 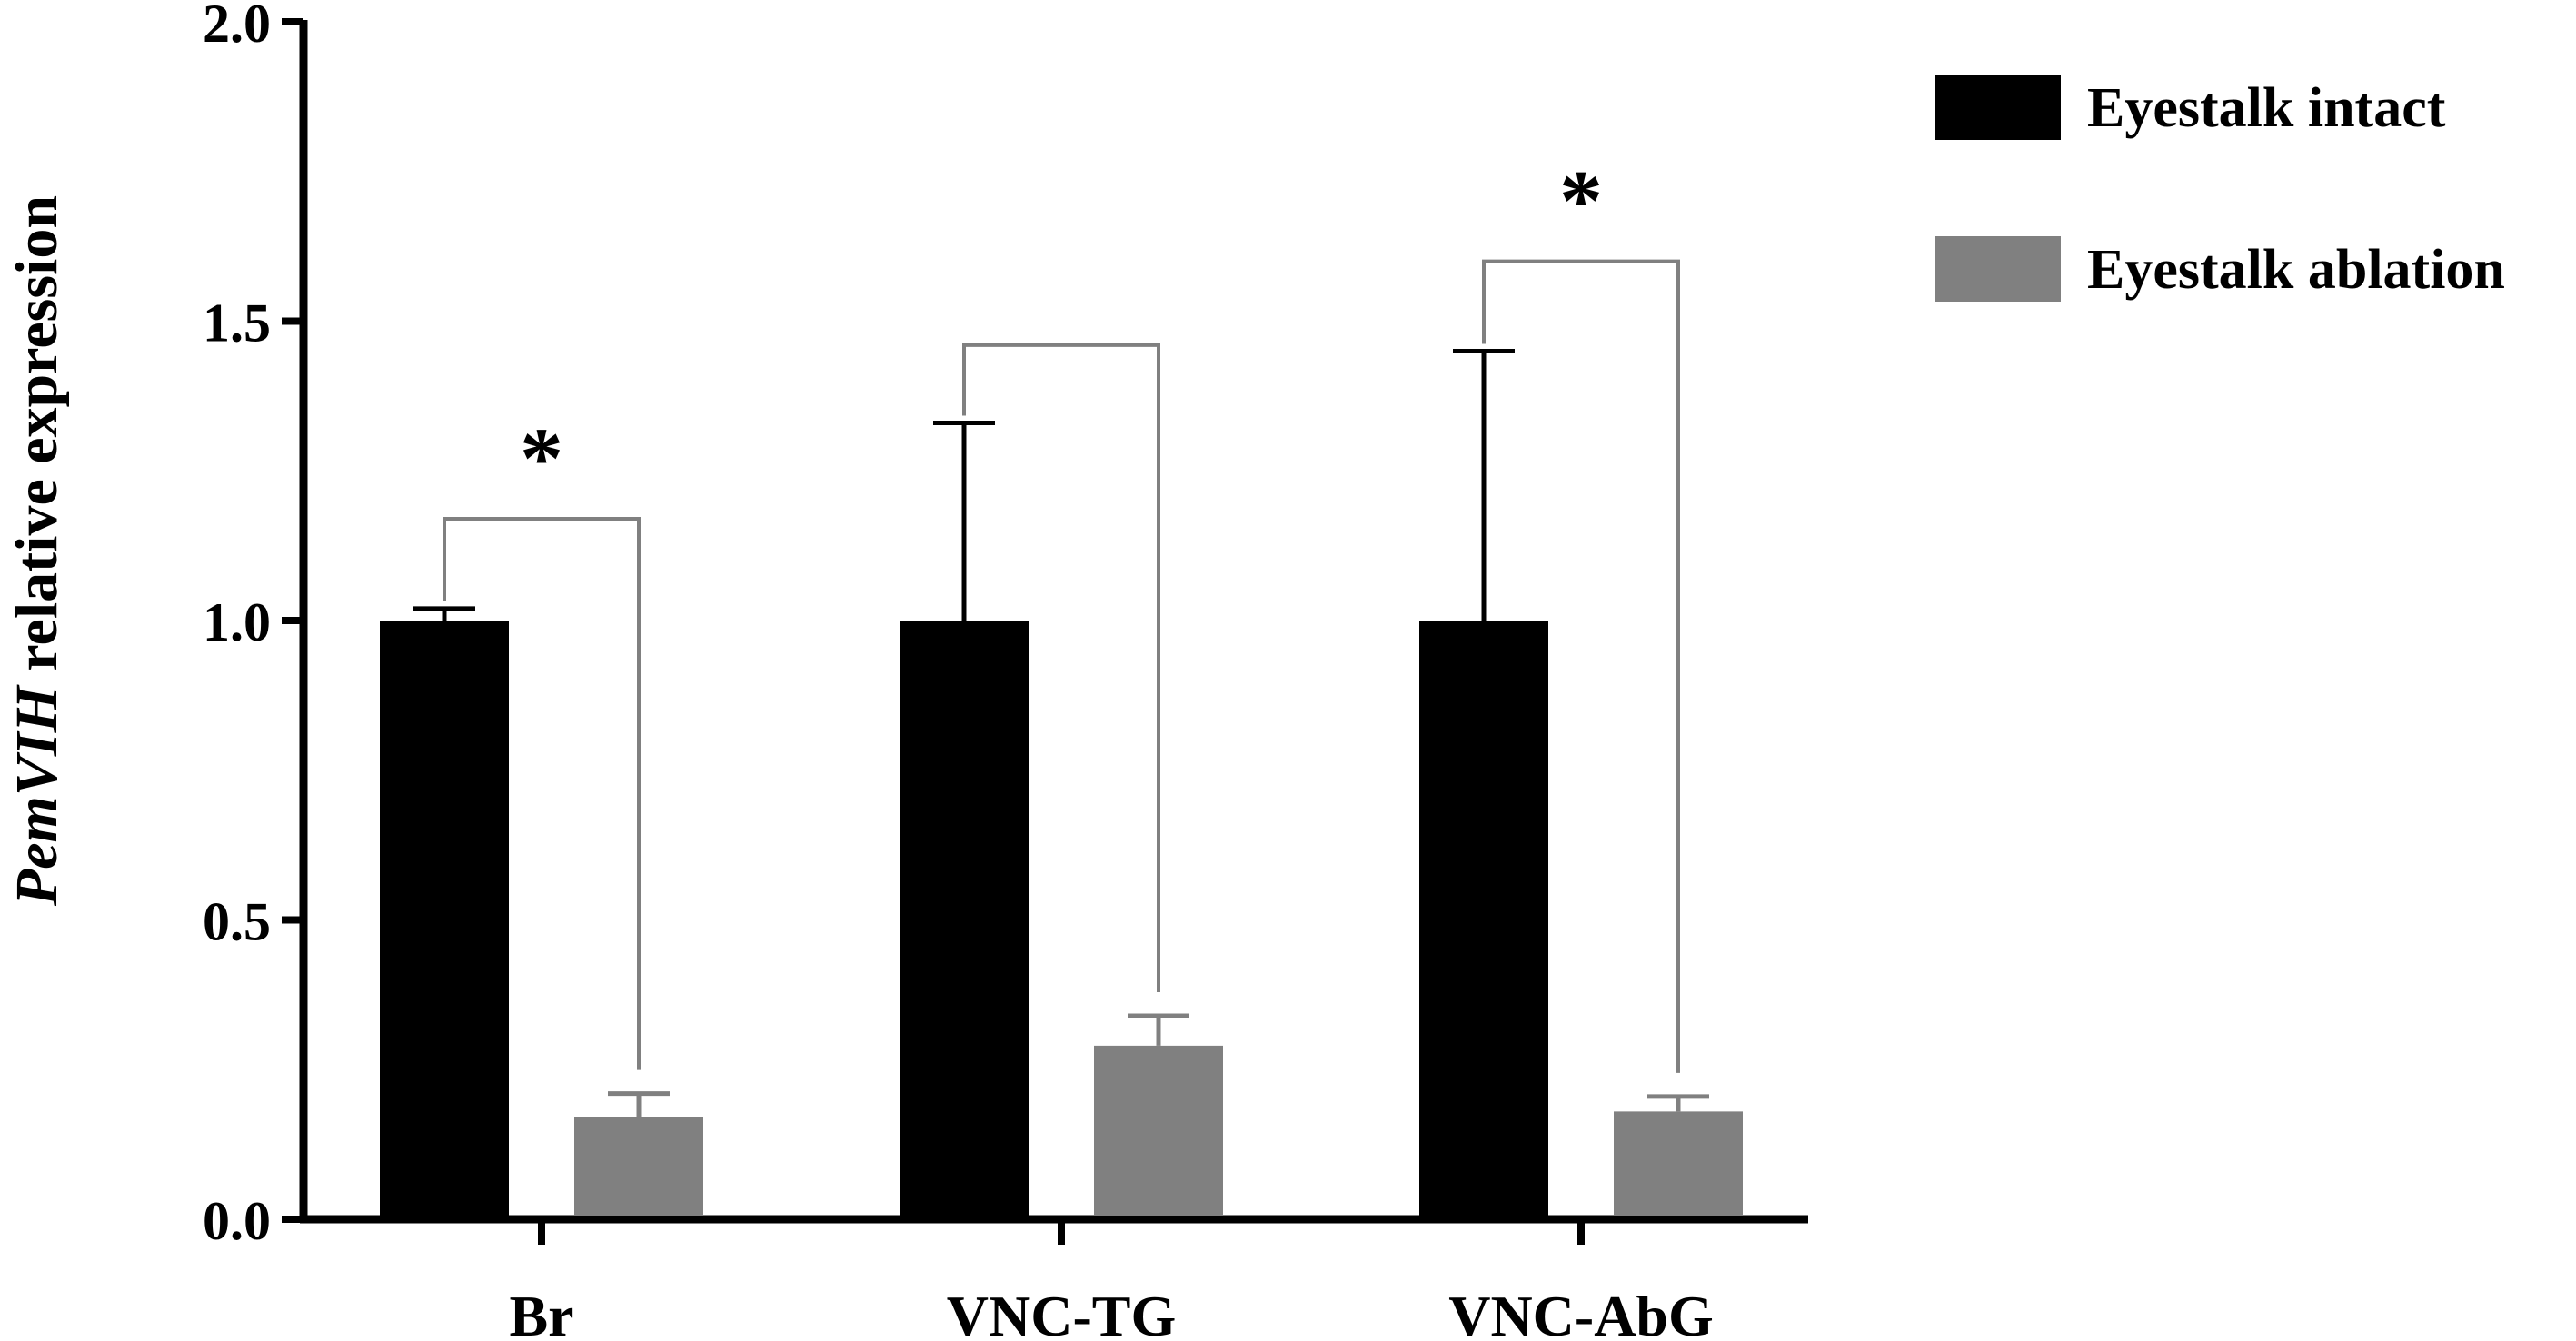 What do you see at coordinates (37, 795) in the screenshot?
I see `y-axis-label-gene: PemVIH` at bounding box center [37, 795].